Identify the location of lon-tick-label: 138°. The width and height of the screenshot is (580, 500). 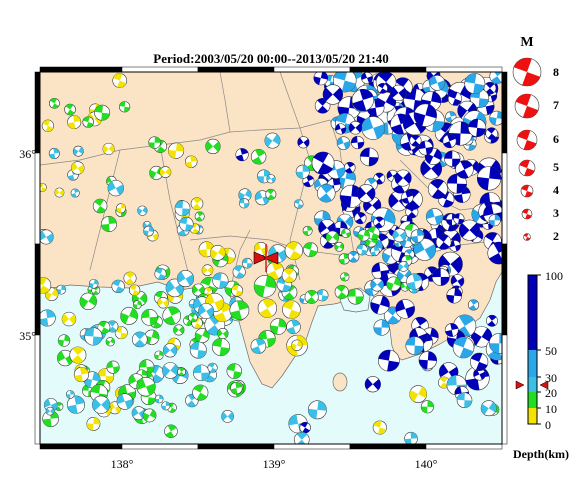
(122, 464).